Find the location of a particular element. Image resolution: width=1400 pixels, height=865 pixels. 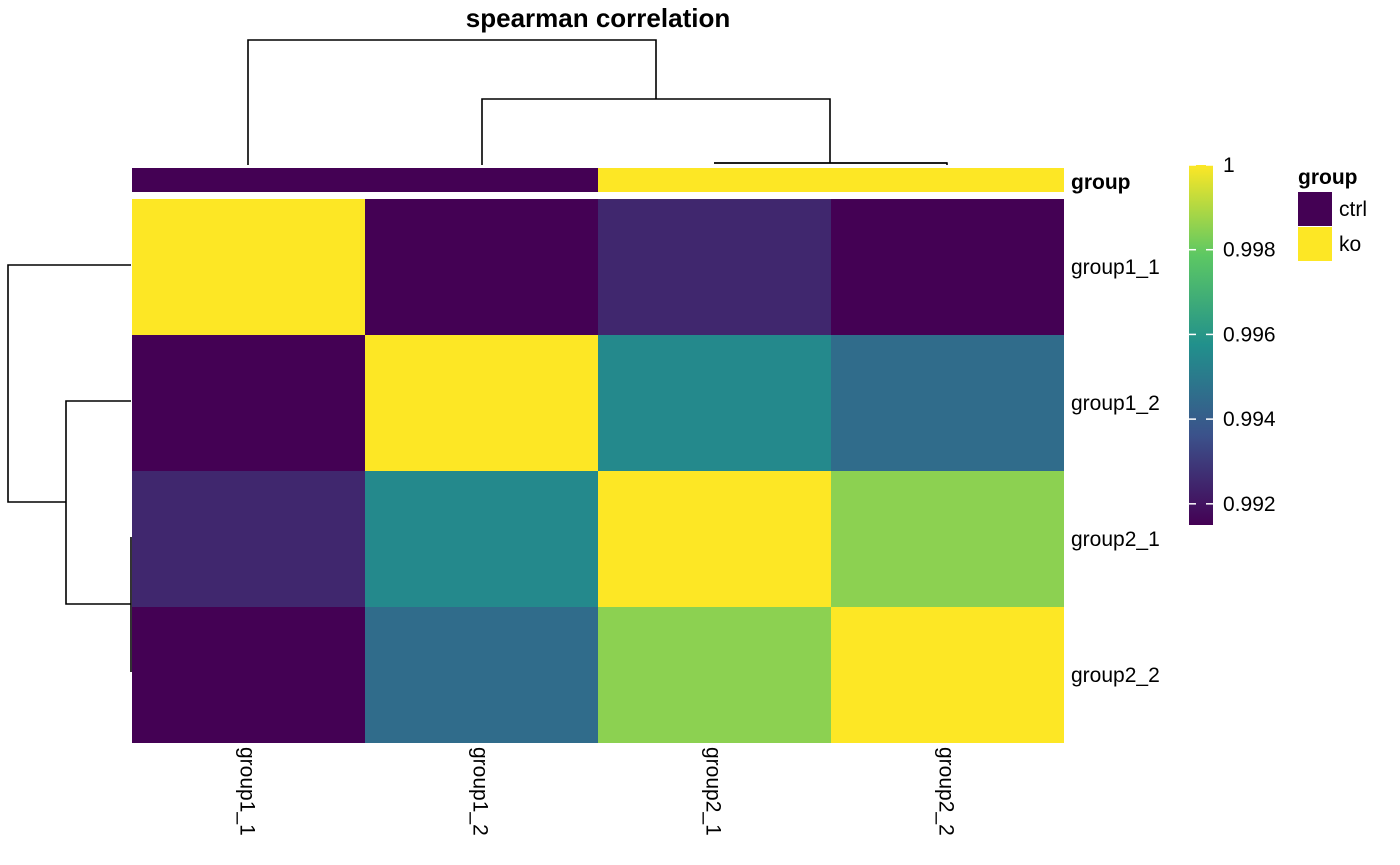

legend-entries: ctrl ko is located at coordinates (1332, 226).